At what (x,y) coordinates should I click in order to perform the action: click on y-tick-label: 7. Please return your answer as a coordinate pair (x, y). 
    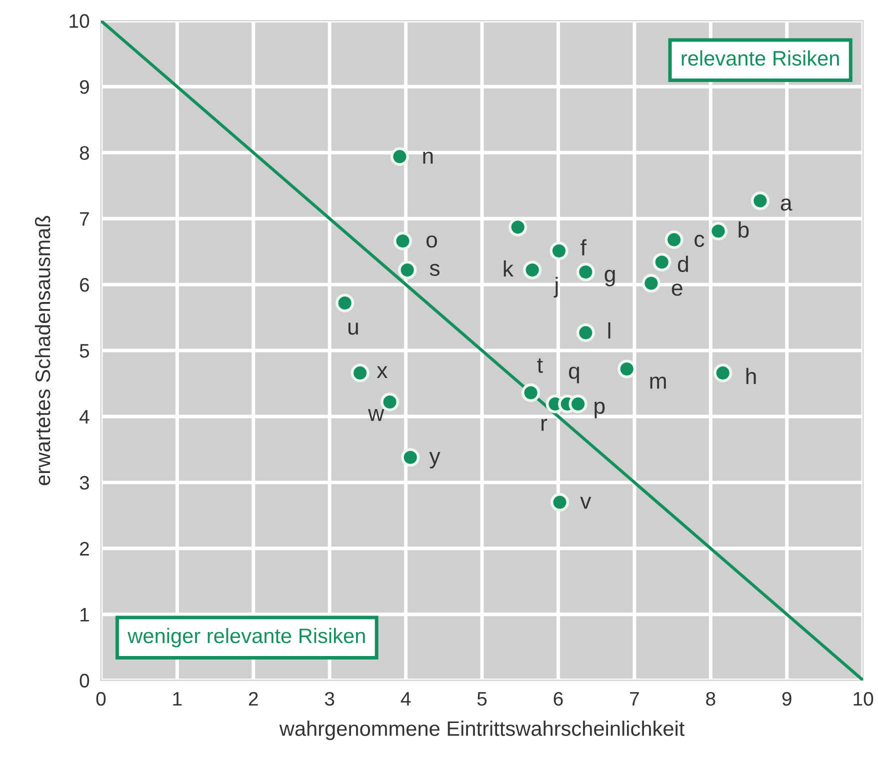
    Looking at the image, I should click on (84, 219).